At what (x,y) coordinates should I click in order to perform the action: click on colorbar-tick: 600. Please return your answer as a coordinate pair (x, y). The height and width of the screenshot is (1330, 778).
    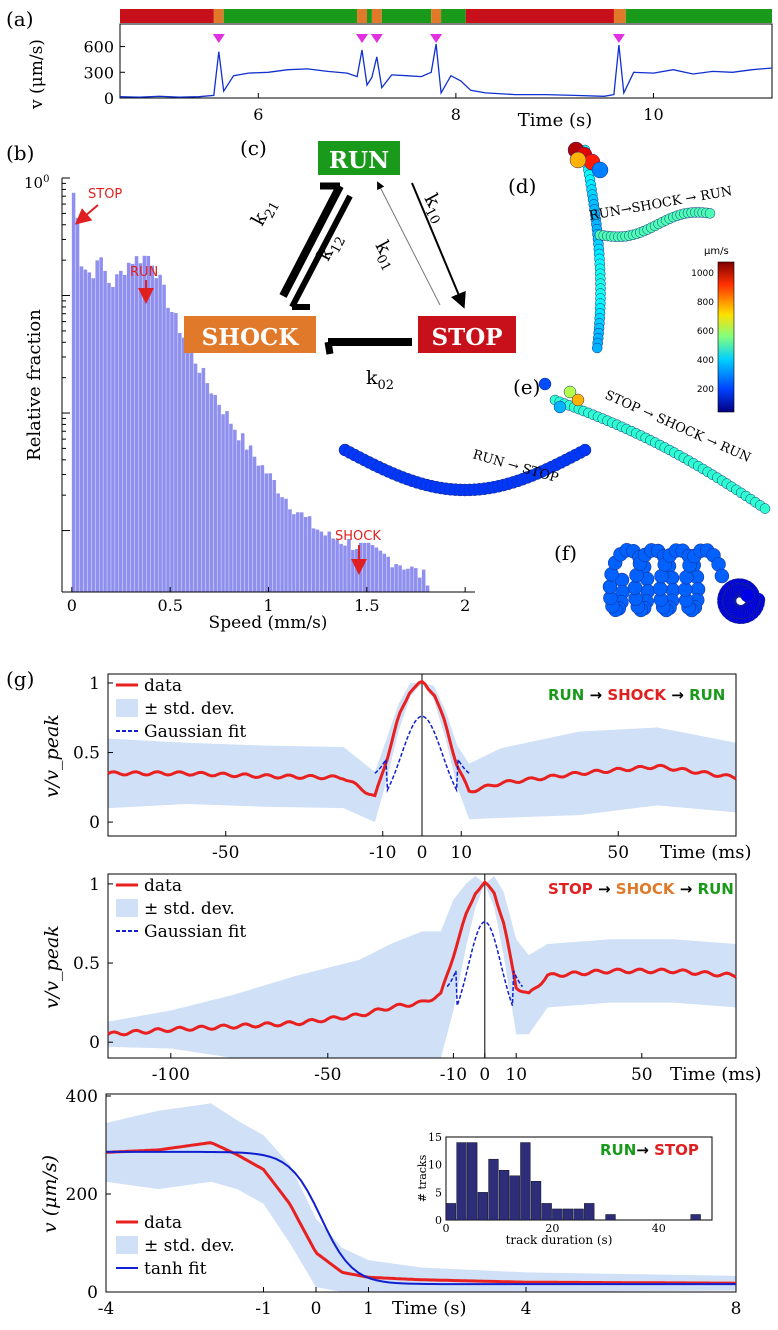
    Looking at the image, I should click on (705, 332).